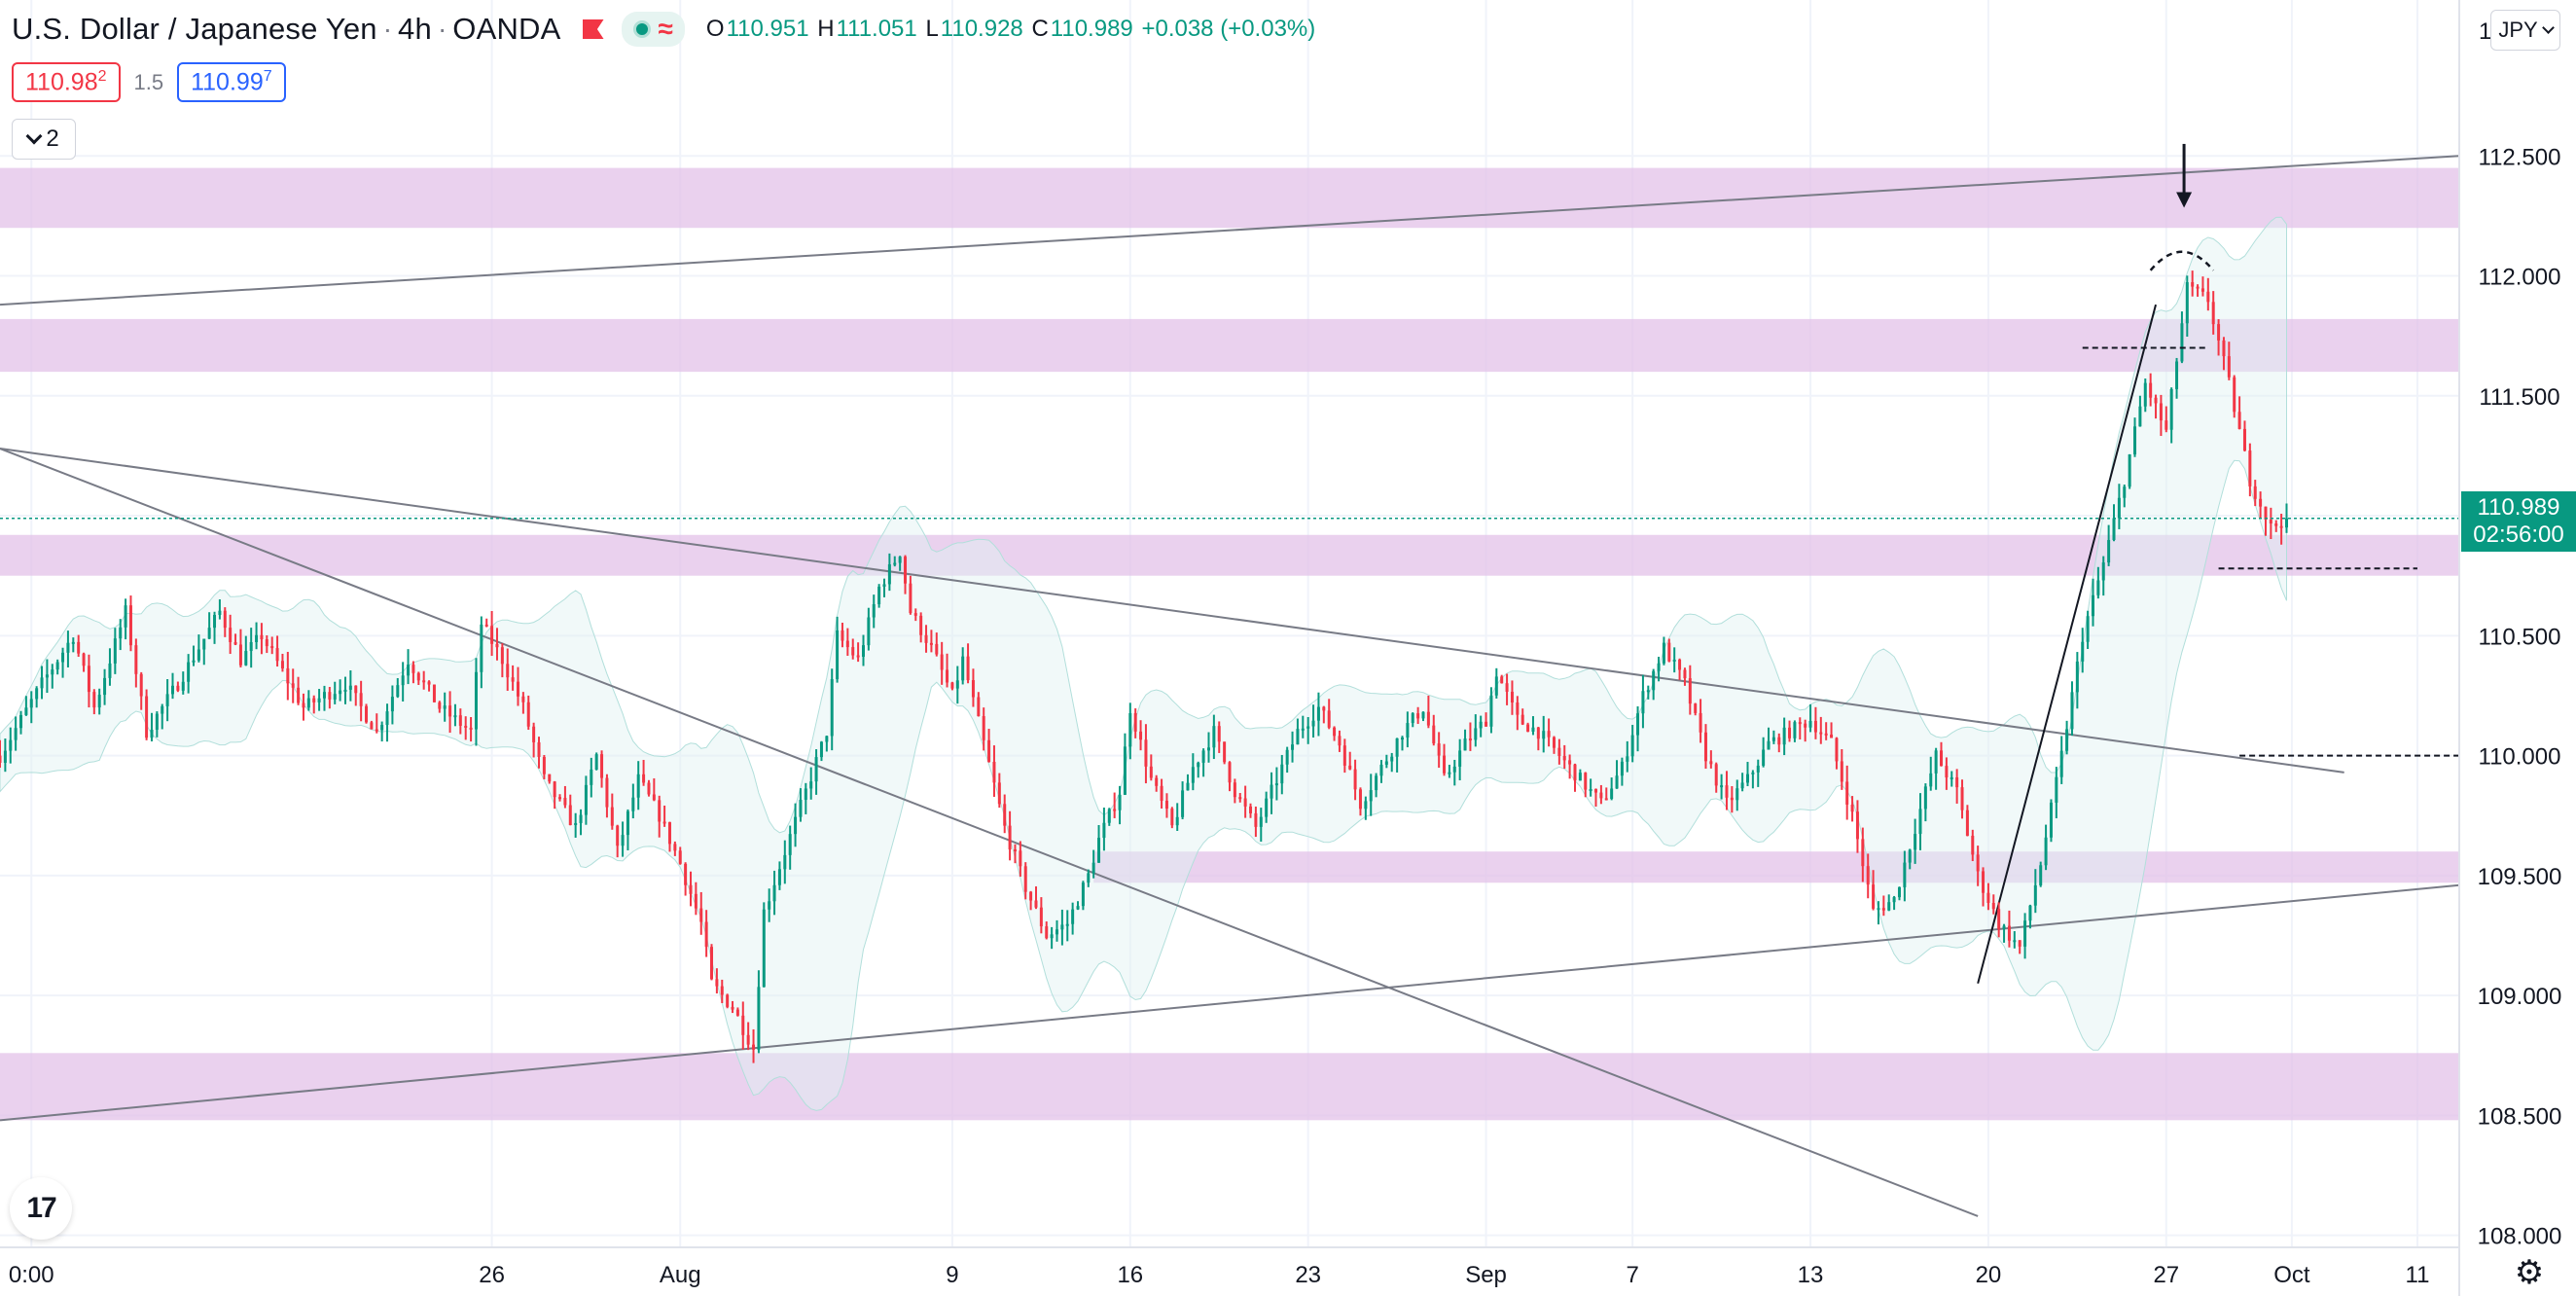  What do you see at coordinates (592, 29) in the screenshot?
I see `flag-icon` at bounding box center [592, 29].